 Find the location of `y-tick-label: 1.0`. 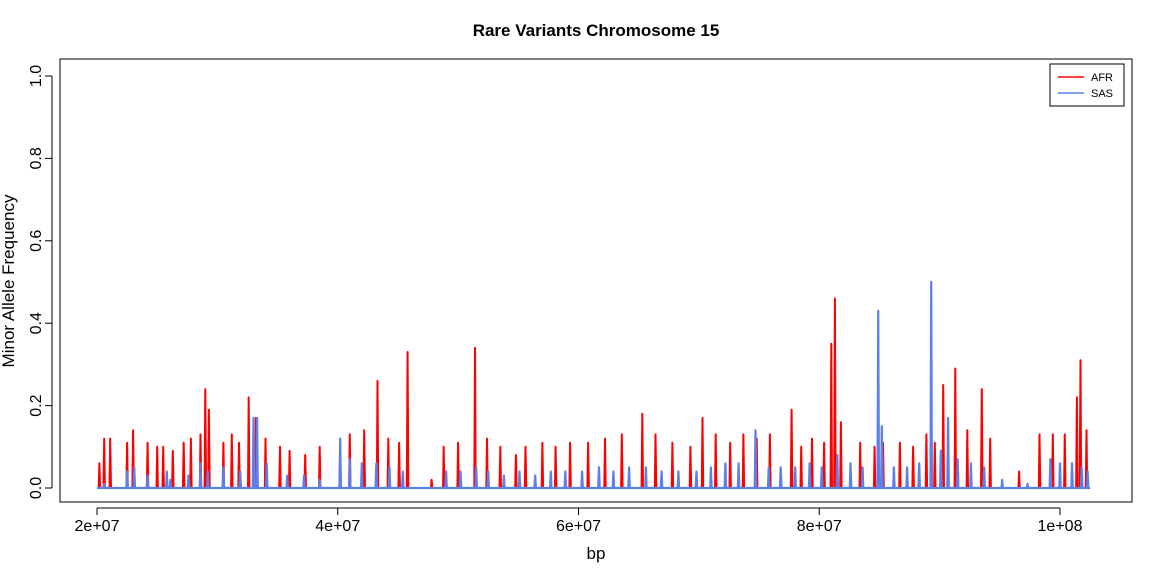

y-tick-label: 1.0 is located at coordinates (36, 76).